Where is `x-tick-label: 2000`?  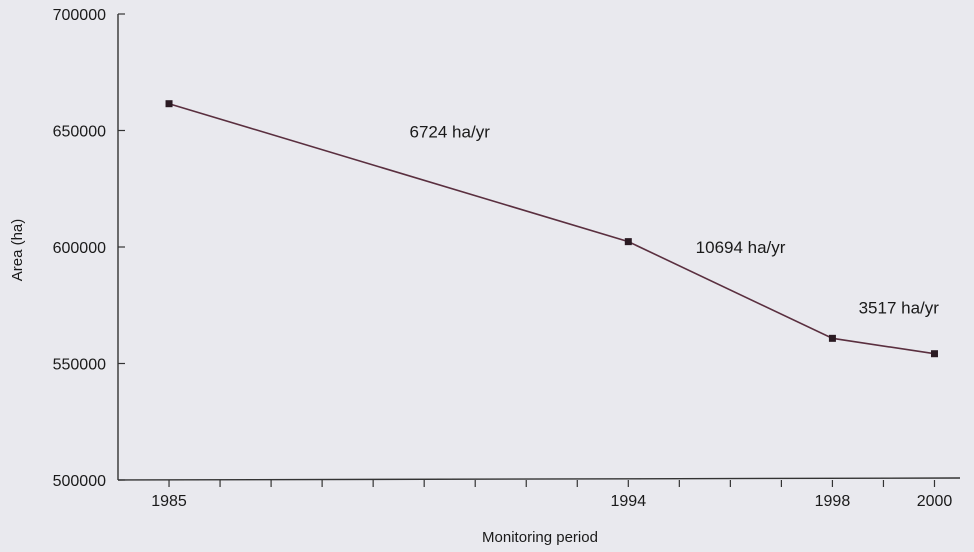 x-tick-label: 2000 is located at coordinates (935, 501).